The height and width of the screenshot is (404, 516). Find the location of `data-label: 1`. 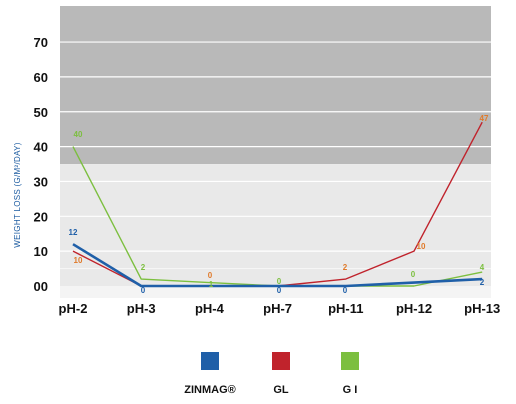

data-label: 1 is located at coordinates (211, 284).